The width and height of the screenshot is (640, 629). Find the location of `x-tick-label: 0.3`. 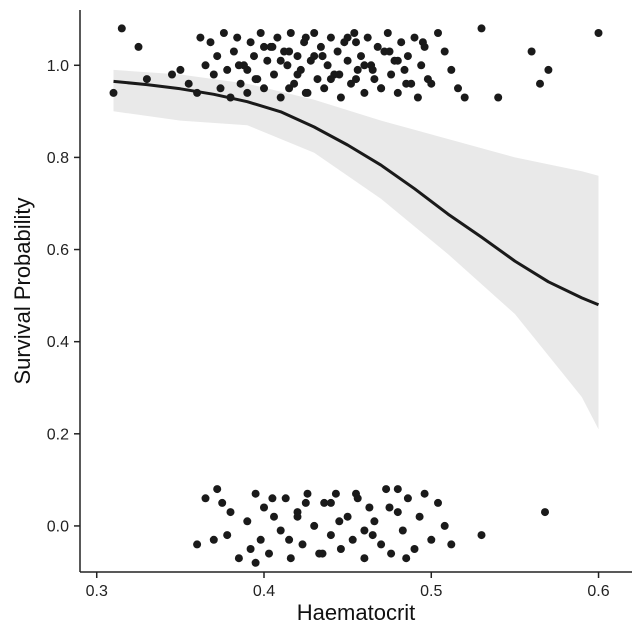

x-tick-label: 0.3 is located at coordinates (97, 591).